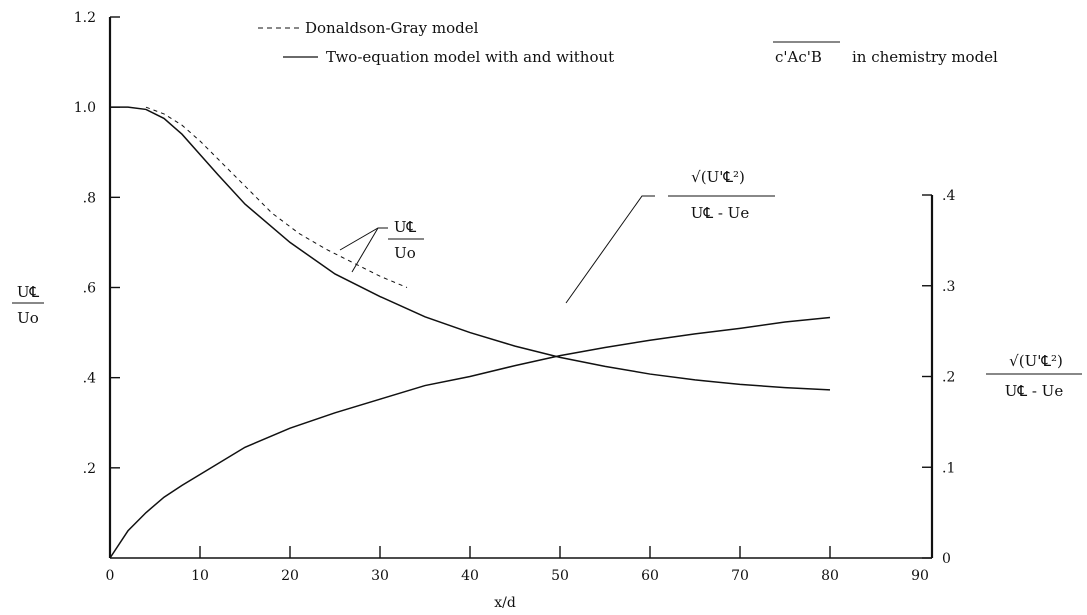 This screenshot has height=615, width=1087. What do you see at coordinates (948, 378) in the screenshot?
I see `y-right-tick-label: .2` at bounding box center [948, 378].